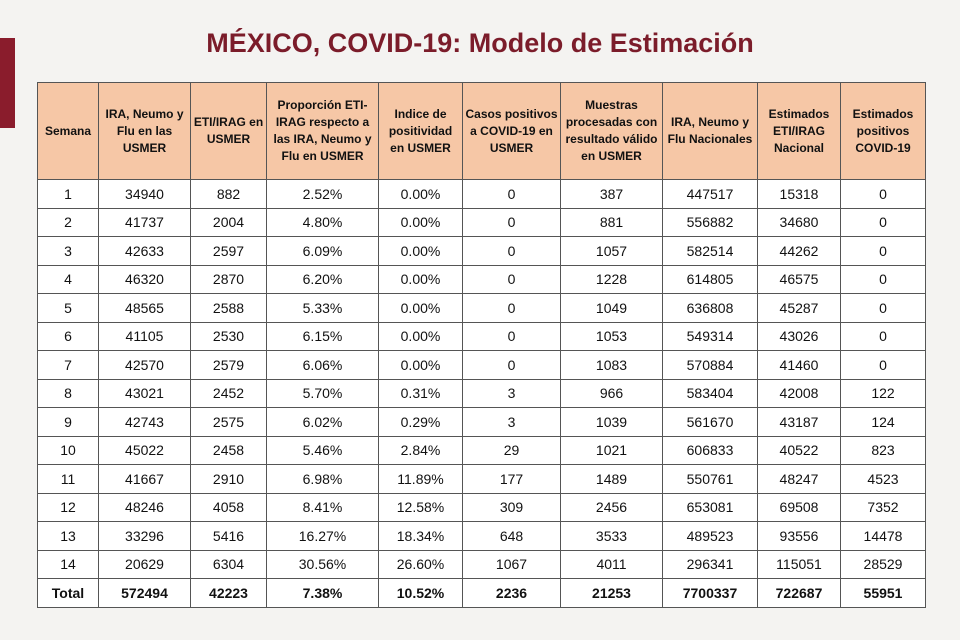 The image size is (960, 640). Describe the element at coordinates (322, 279) in the screenshot. I see `cell: 6.20%` at that location.